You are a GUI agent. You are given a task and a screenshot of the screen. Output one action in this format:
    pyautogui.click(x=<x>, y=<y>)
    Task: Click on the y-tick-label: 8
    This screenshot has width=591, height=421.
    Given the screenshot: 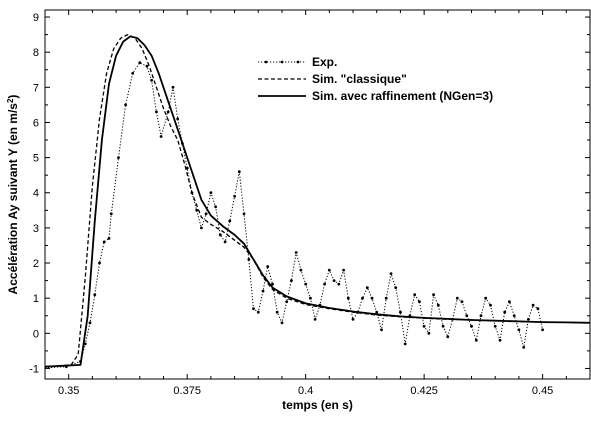 What is the action you would take?
    pyautogui.click(x=36, y=53)
    